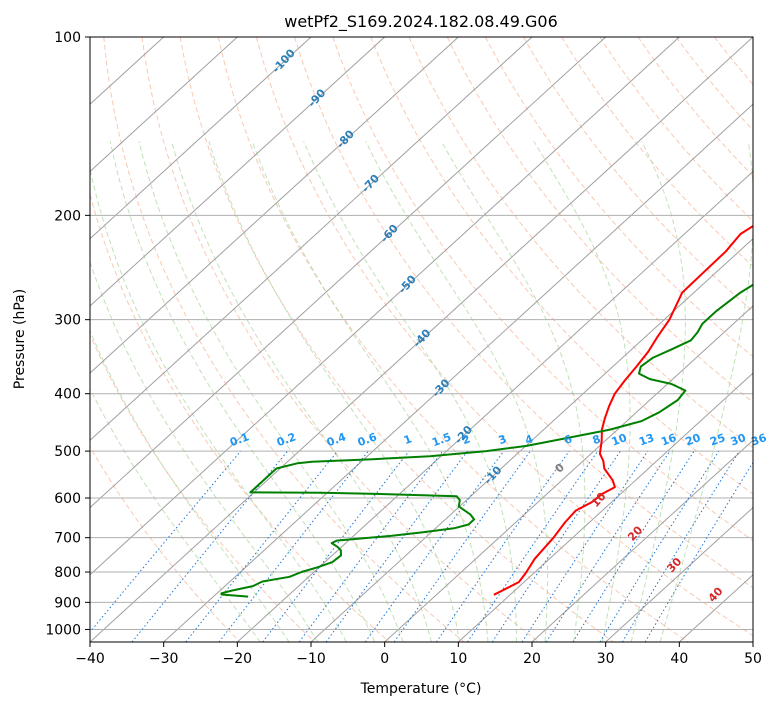 This screenshot has width=775, height=708. I want to click on x-tick-label: 30, so click(606, 659).